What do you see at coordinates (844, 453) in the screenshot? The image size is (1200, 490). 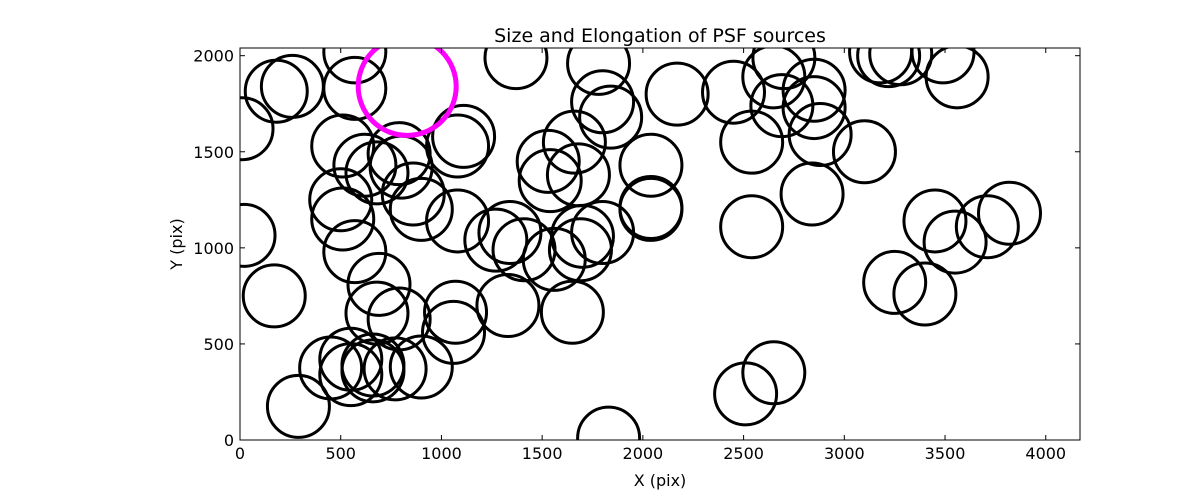 I see `x-tick-label: 3000` at bounding box center [844, 453].